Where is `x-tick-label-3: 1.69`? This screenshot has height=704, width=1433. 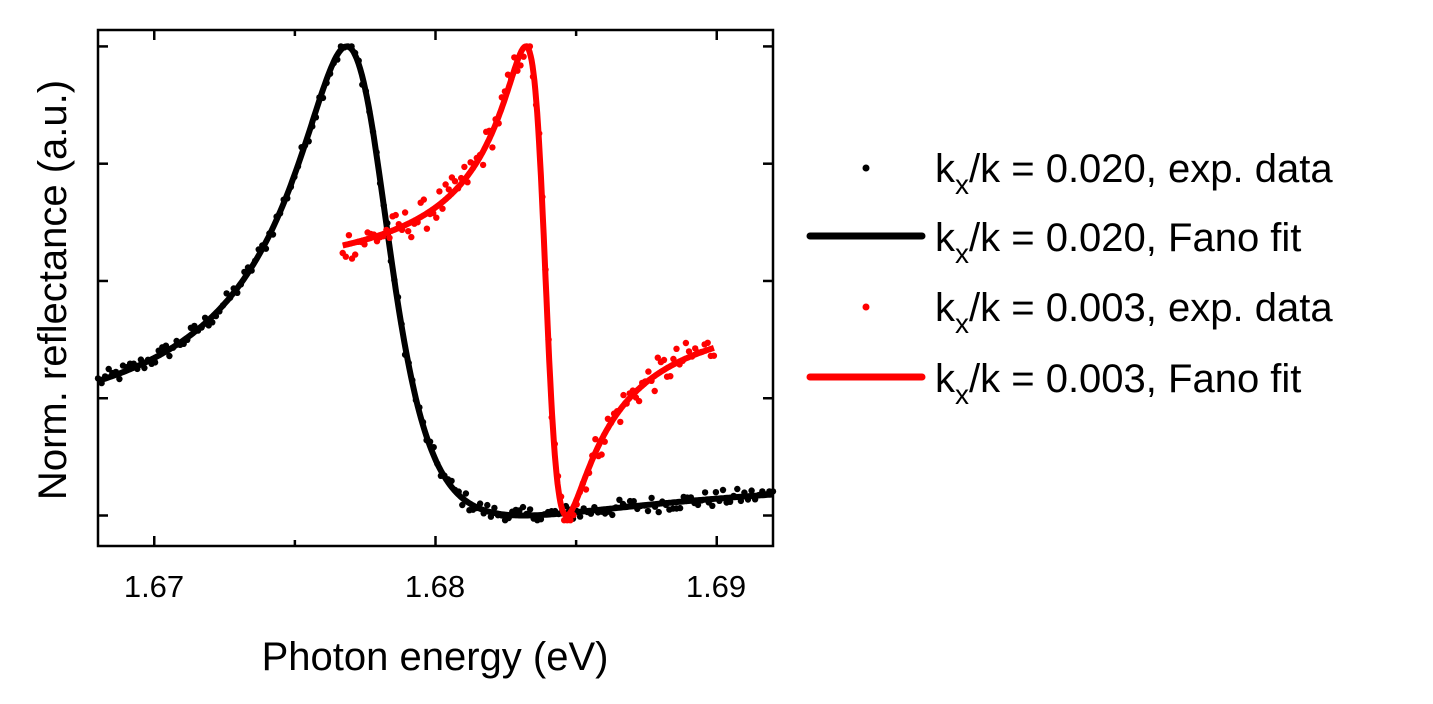
x-tick-label-3: 1.69 is located at coordinates (716, 586).